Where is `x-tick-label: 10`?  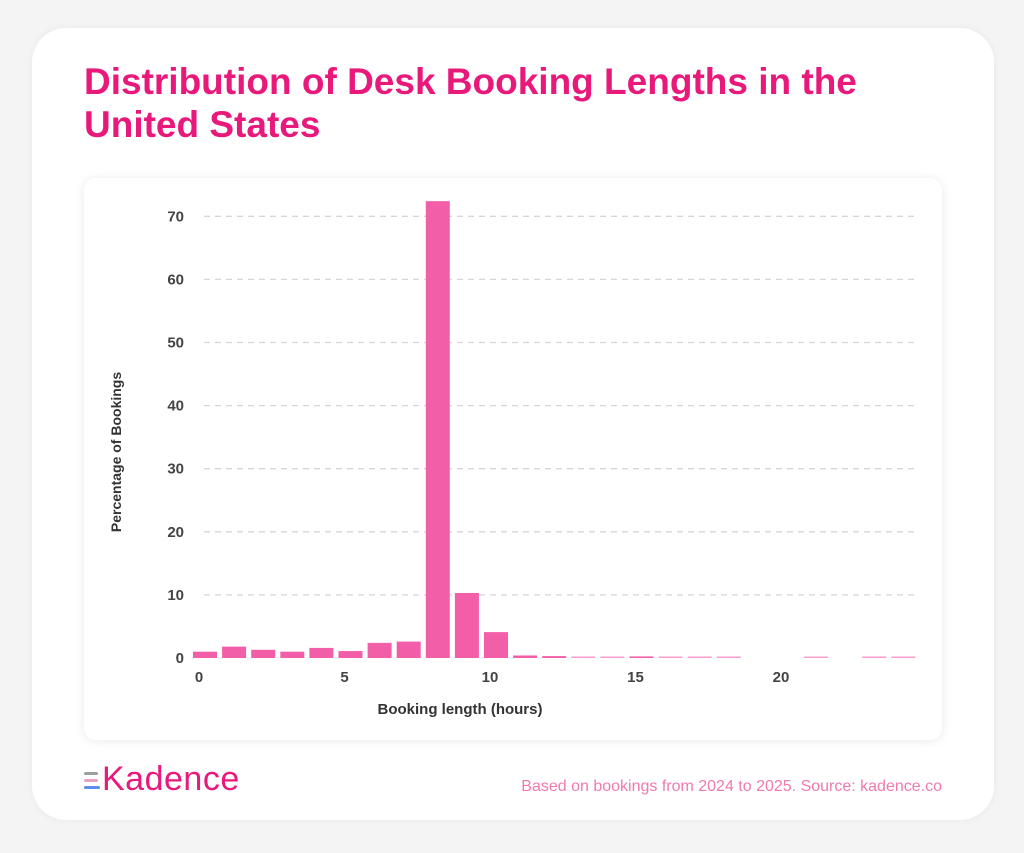
x-tick-label: 10 is located at coordinates (490, 677).